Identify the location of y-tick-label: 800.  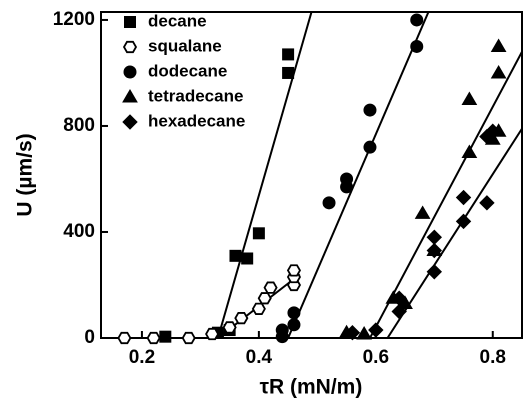
(79, 125).